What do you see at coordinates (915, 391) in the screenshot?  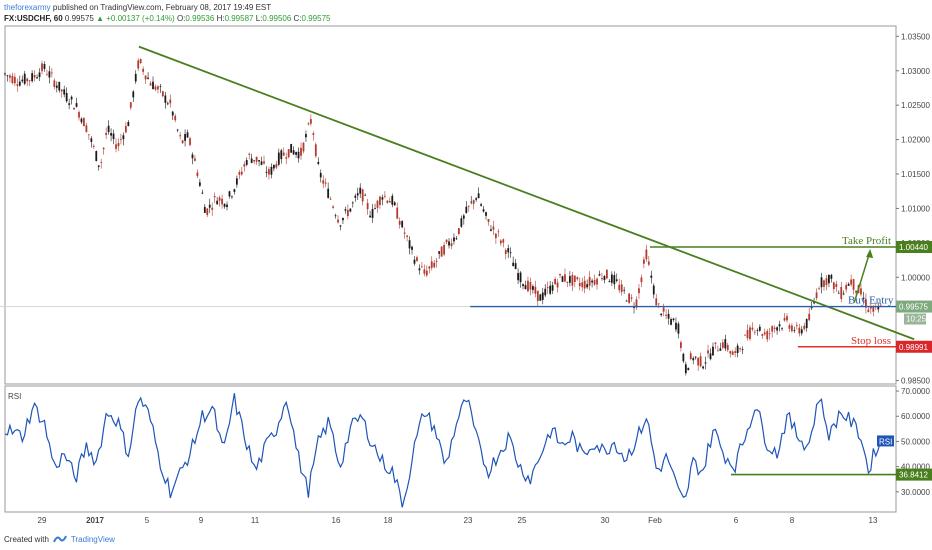 I see `rsi-tick-label: 70.0000` at bounding box center [915, 391].